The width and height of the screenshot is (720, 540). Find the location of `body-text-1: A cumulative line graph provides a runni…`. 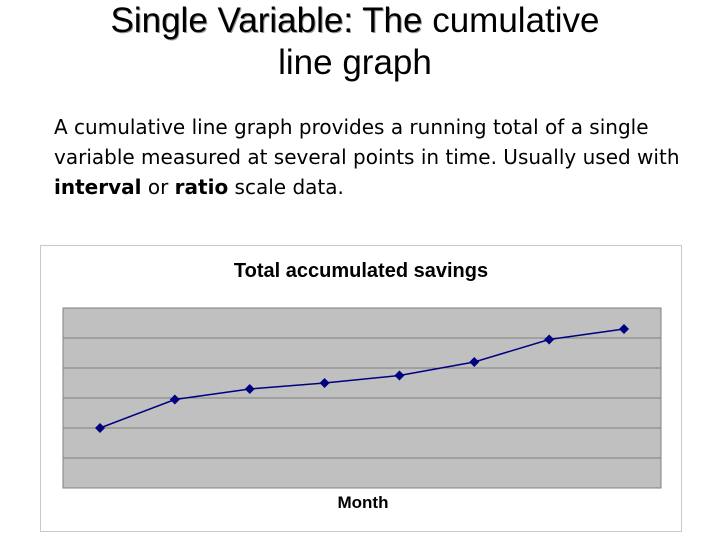

body-text-1: A cumulative line graph provides a runni… is located at coordinates (367, 142).